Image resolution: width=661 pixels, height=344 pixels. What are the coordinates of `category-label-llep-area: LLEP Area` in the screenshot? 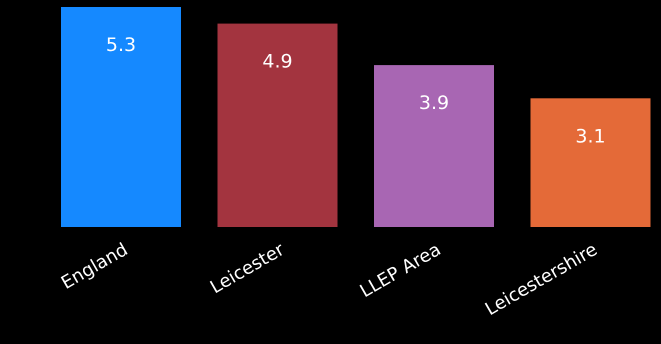 It's located at (401, 270).